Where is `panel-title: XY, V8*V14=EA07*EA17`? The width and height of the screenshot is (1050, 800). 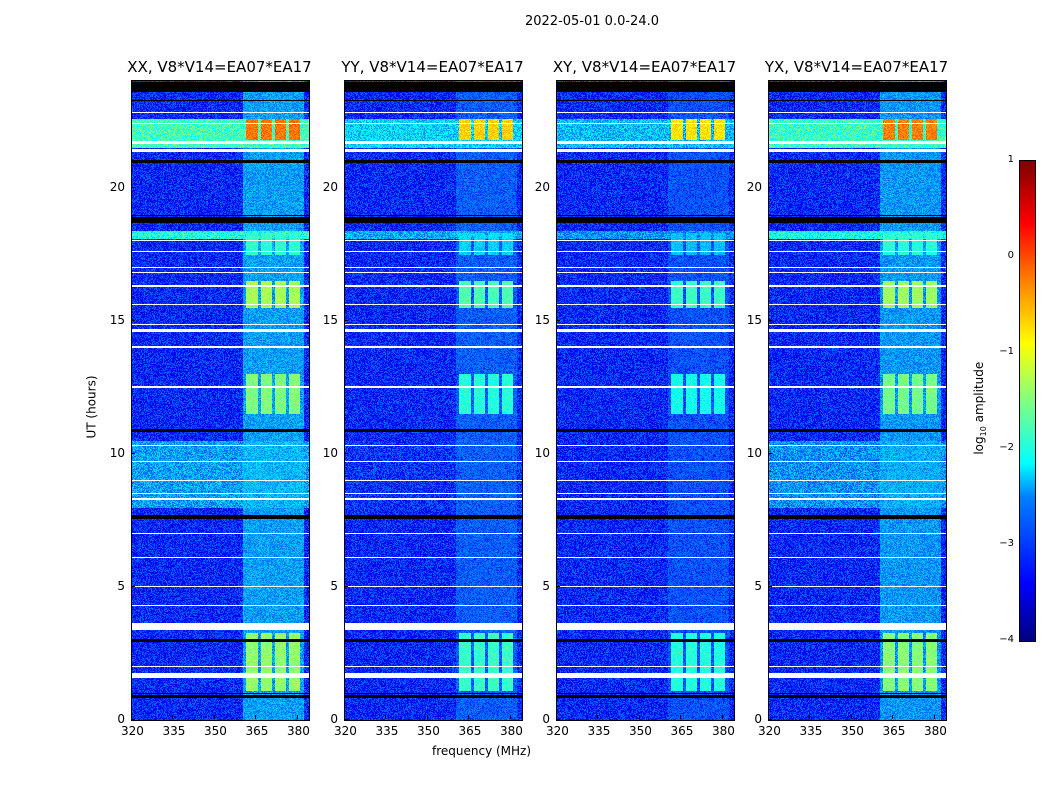
panel-title: XY, V8*V14=EA07*EA17 is located at coordinates (644, 67).